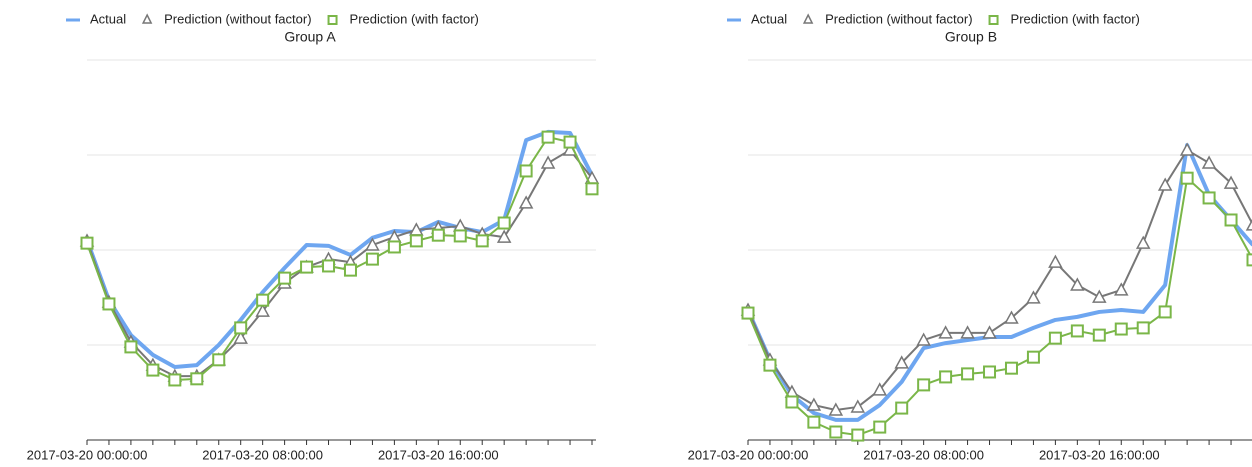 This screenshot has height=467, width=1252. What do you see at coordinates (310, 37) in the screenshot?
I see `chart-title: Group A` at bounding box center [310, 37].